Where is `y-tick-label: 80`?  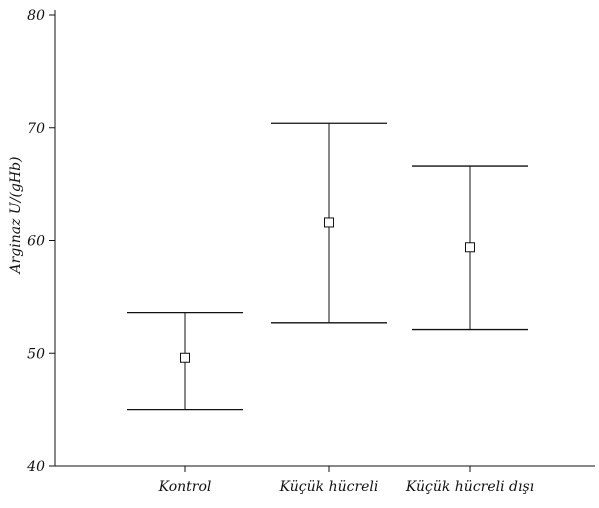 y-tick-label: 80 is located at coordinates (36, 16).